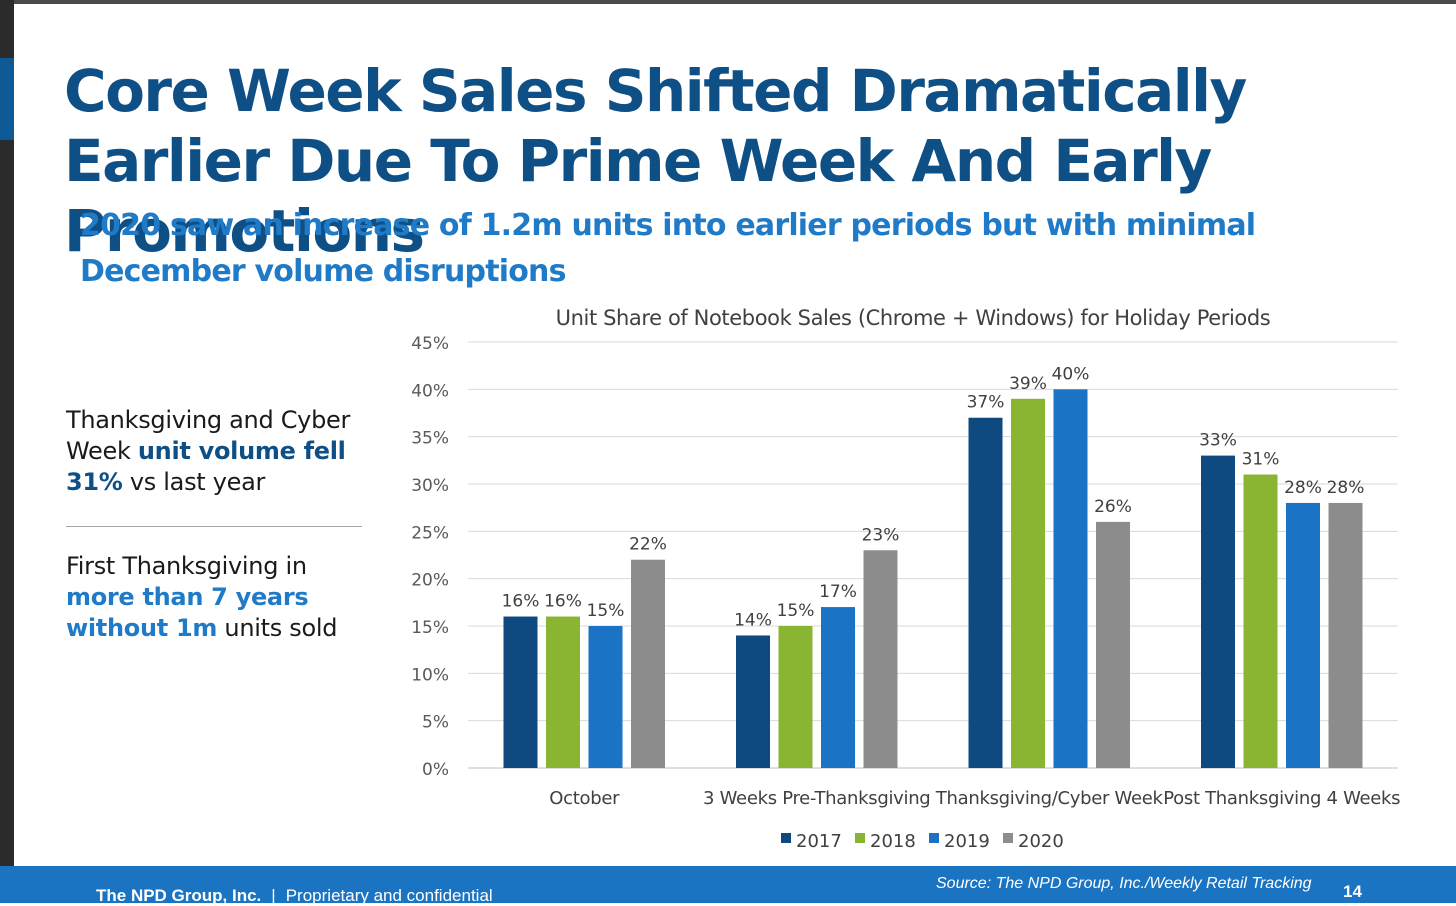  I want to click on y-tick-label: 30%, so click(430, 486).